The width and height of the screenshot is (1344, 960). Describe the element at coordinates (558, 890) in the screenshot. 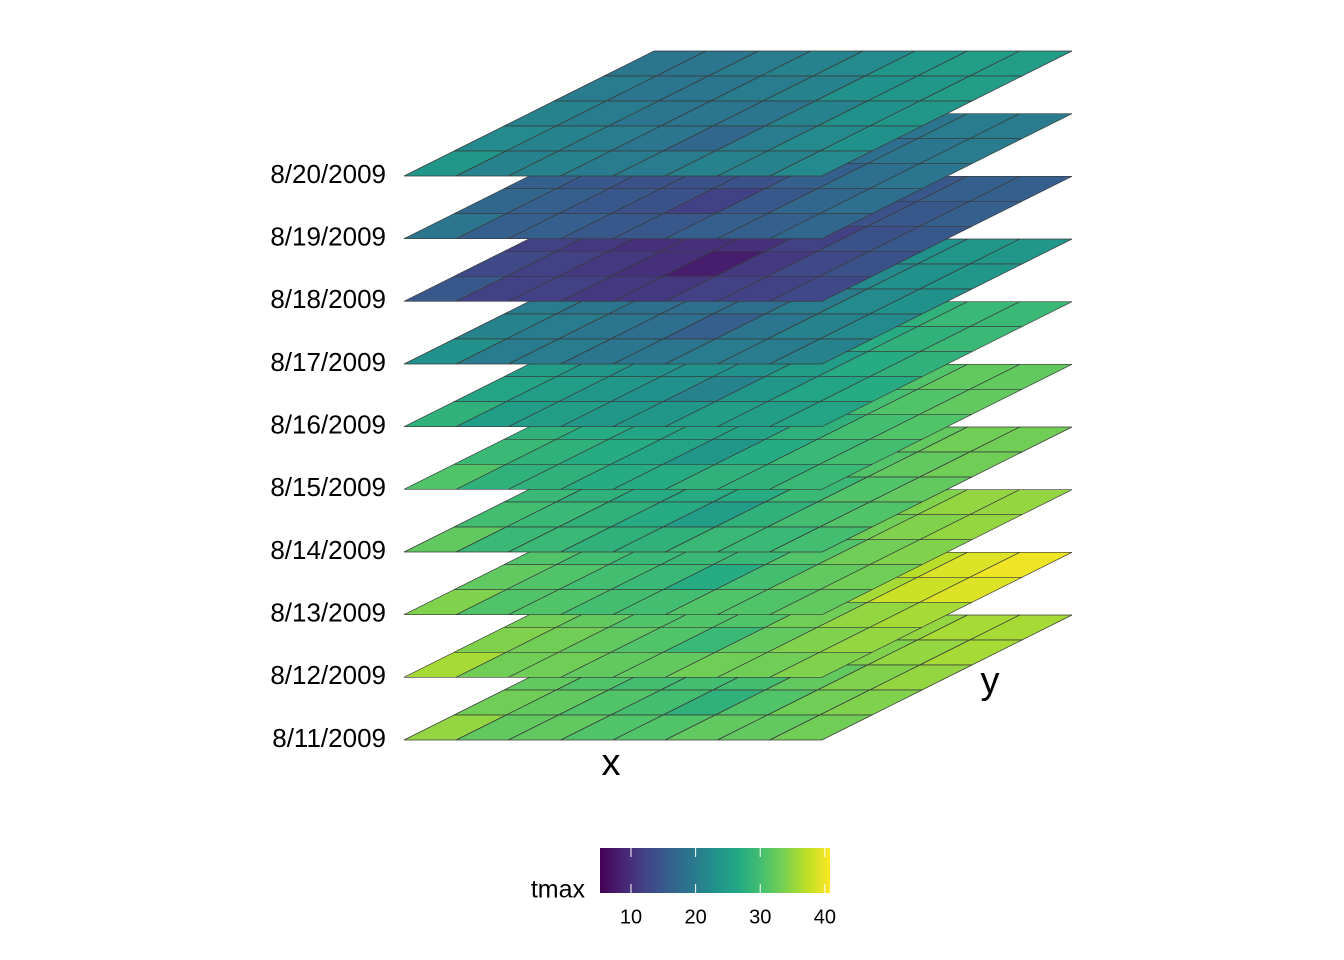

I see `legend-title: tmax` at that location.